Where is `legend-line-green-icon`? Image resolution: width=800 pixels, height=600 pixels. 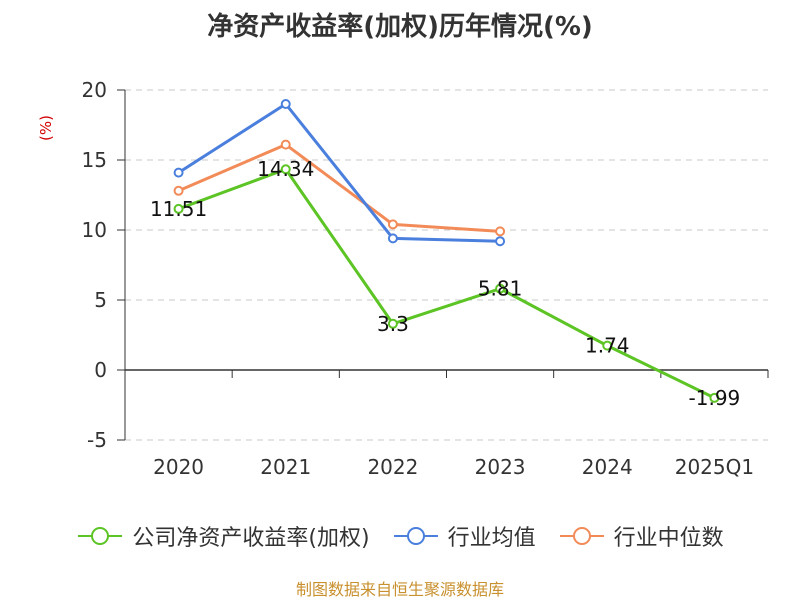
legend-line-green-icon is located at coordinates (100, 536).